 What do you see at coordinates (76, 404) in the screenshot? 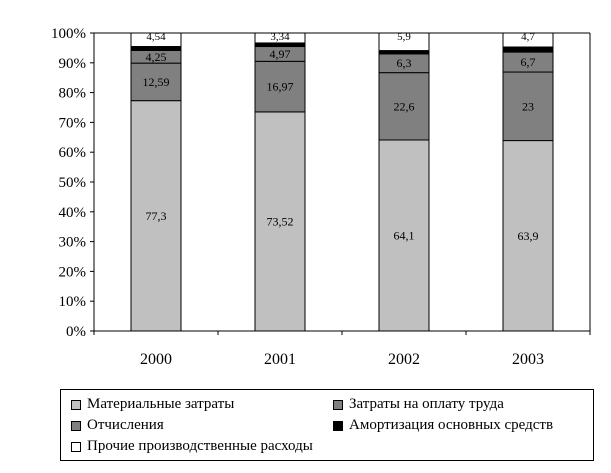
I see `legend-swatch-materials` at bounding box center [76, 404].